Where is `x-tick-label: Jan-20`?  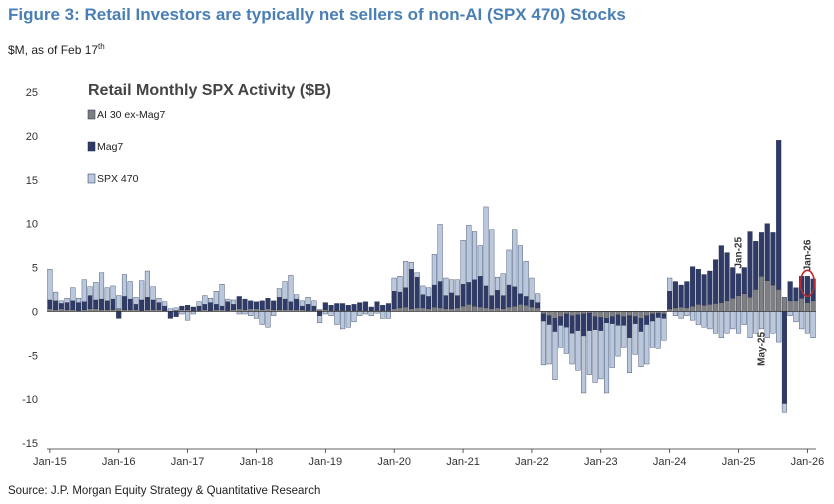
x-tick-label: Jan-20 is located at coordinates (394, 462).